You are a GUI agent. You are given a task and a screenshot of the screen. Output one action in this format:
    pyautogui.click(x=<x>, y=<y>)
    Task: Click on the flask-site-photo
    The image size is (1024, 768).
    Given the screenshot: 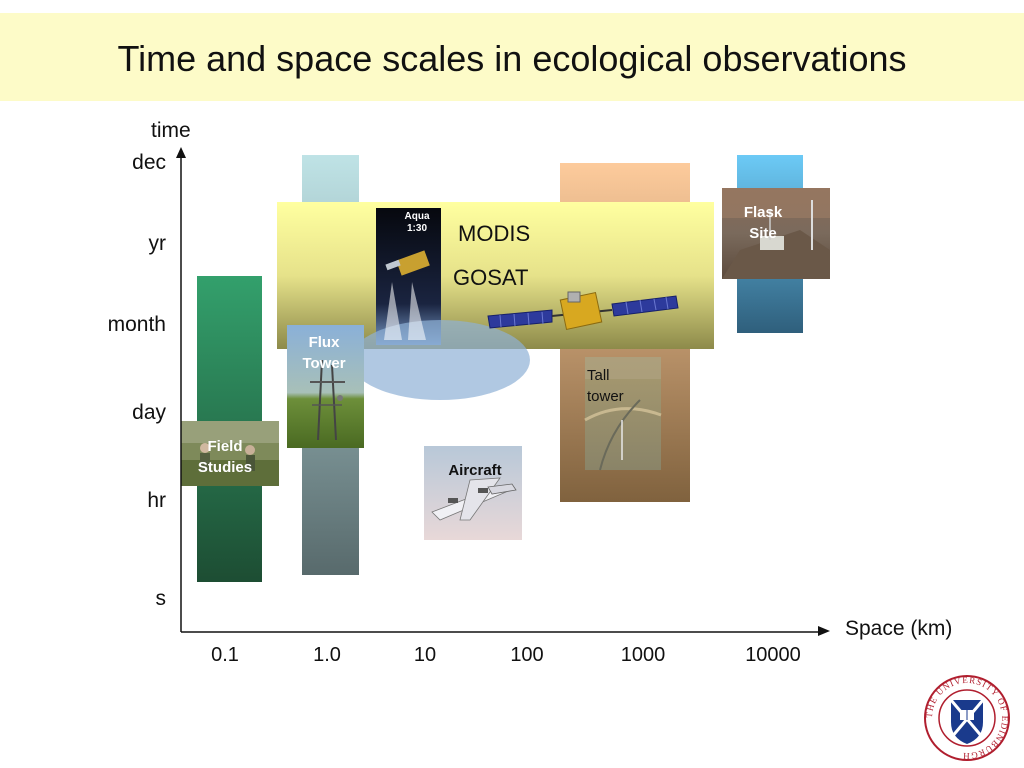 What is the action you would take?
    pyautogui.click(x=776, y=233)
    